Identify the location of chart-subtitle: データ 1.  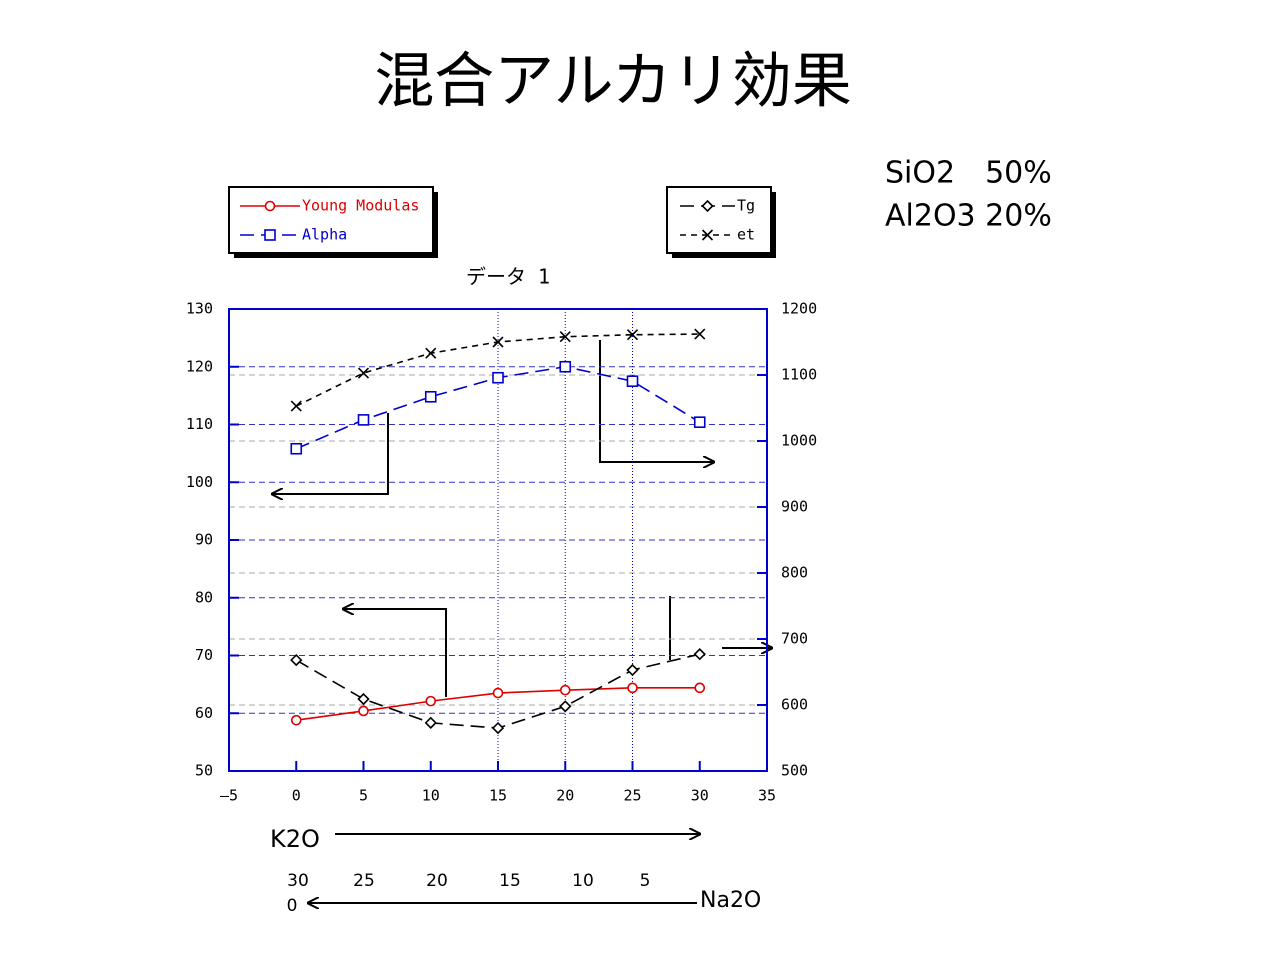
(508, 277).